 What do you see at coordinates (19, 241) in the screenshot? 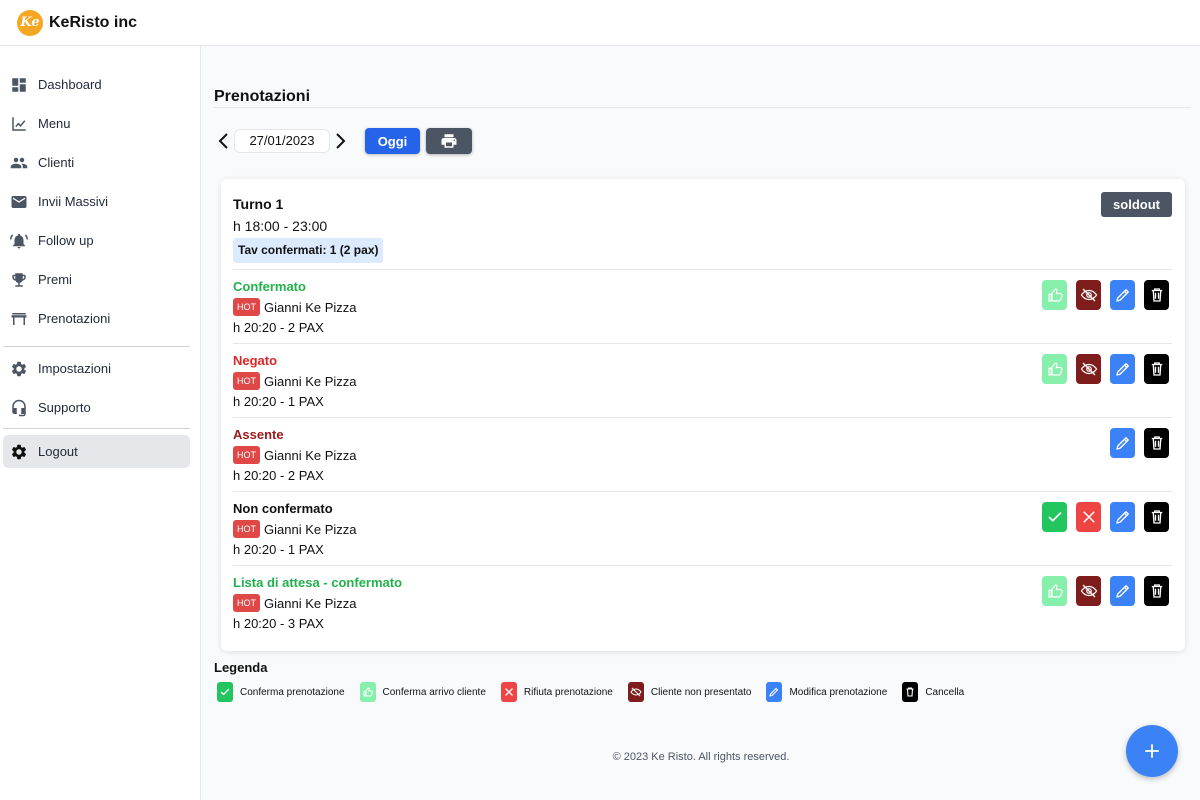
I see `bell-icon` at bounding box center [19, 241].